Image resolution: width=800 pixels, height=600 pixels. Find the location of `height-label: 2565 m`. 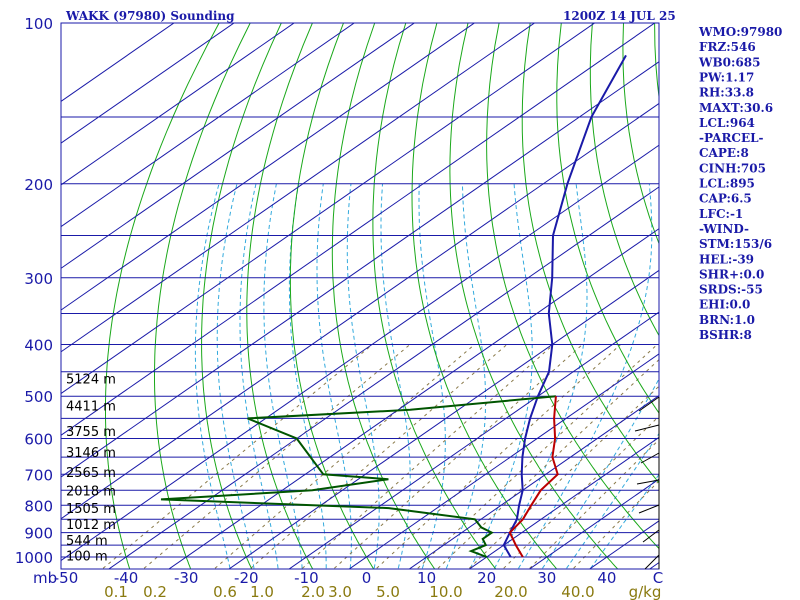

height-label: 2565 m is located at coordinates (91, 473).